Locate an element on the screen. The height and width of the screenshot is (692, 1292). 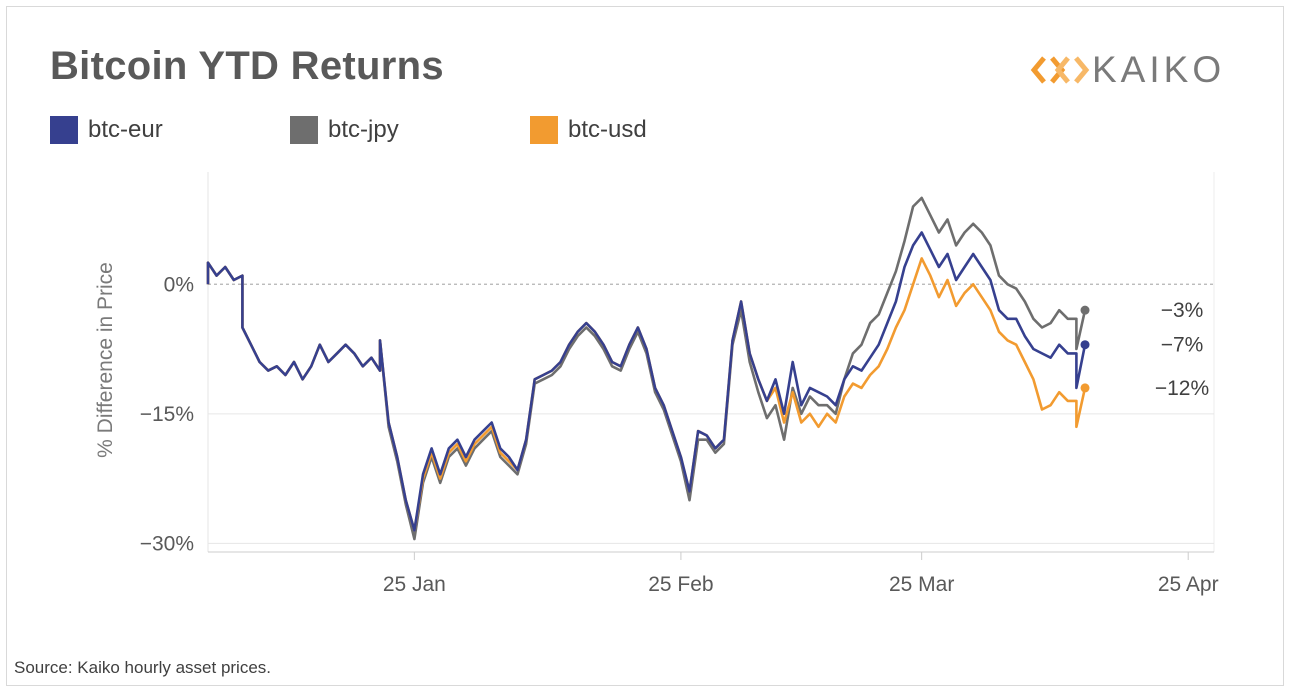
legend-label-btc-usd: btc-usd is located at coordinates (607, 129).